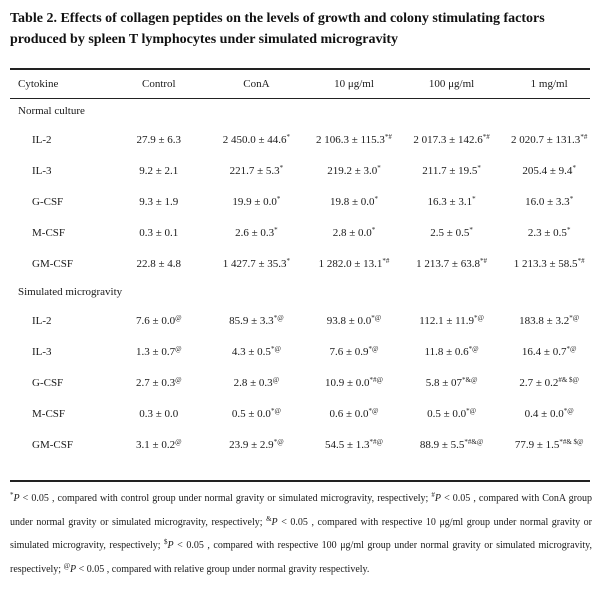  What do you see at coordinates (254, 233) in the screenshot?
I see `cell-value: 2.6 ± 0.3` at bounding box center [254, 233].